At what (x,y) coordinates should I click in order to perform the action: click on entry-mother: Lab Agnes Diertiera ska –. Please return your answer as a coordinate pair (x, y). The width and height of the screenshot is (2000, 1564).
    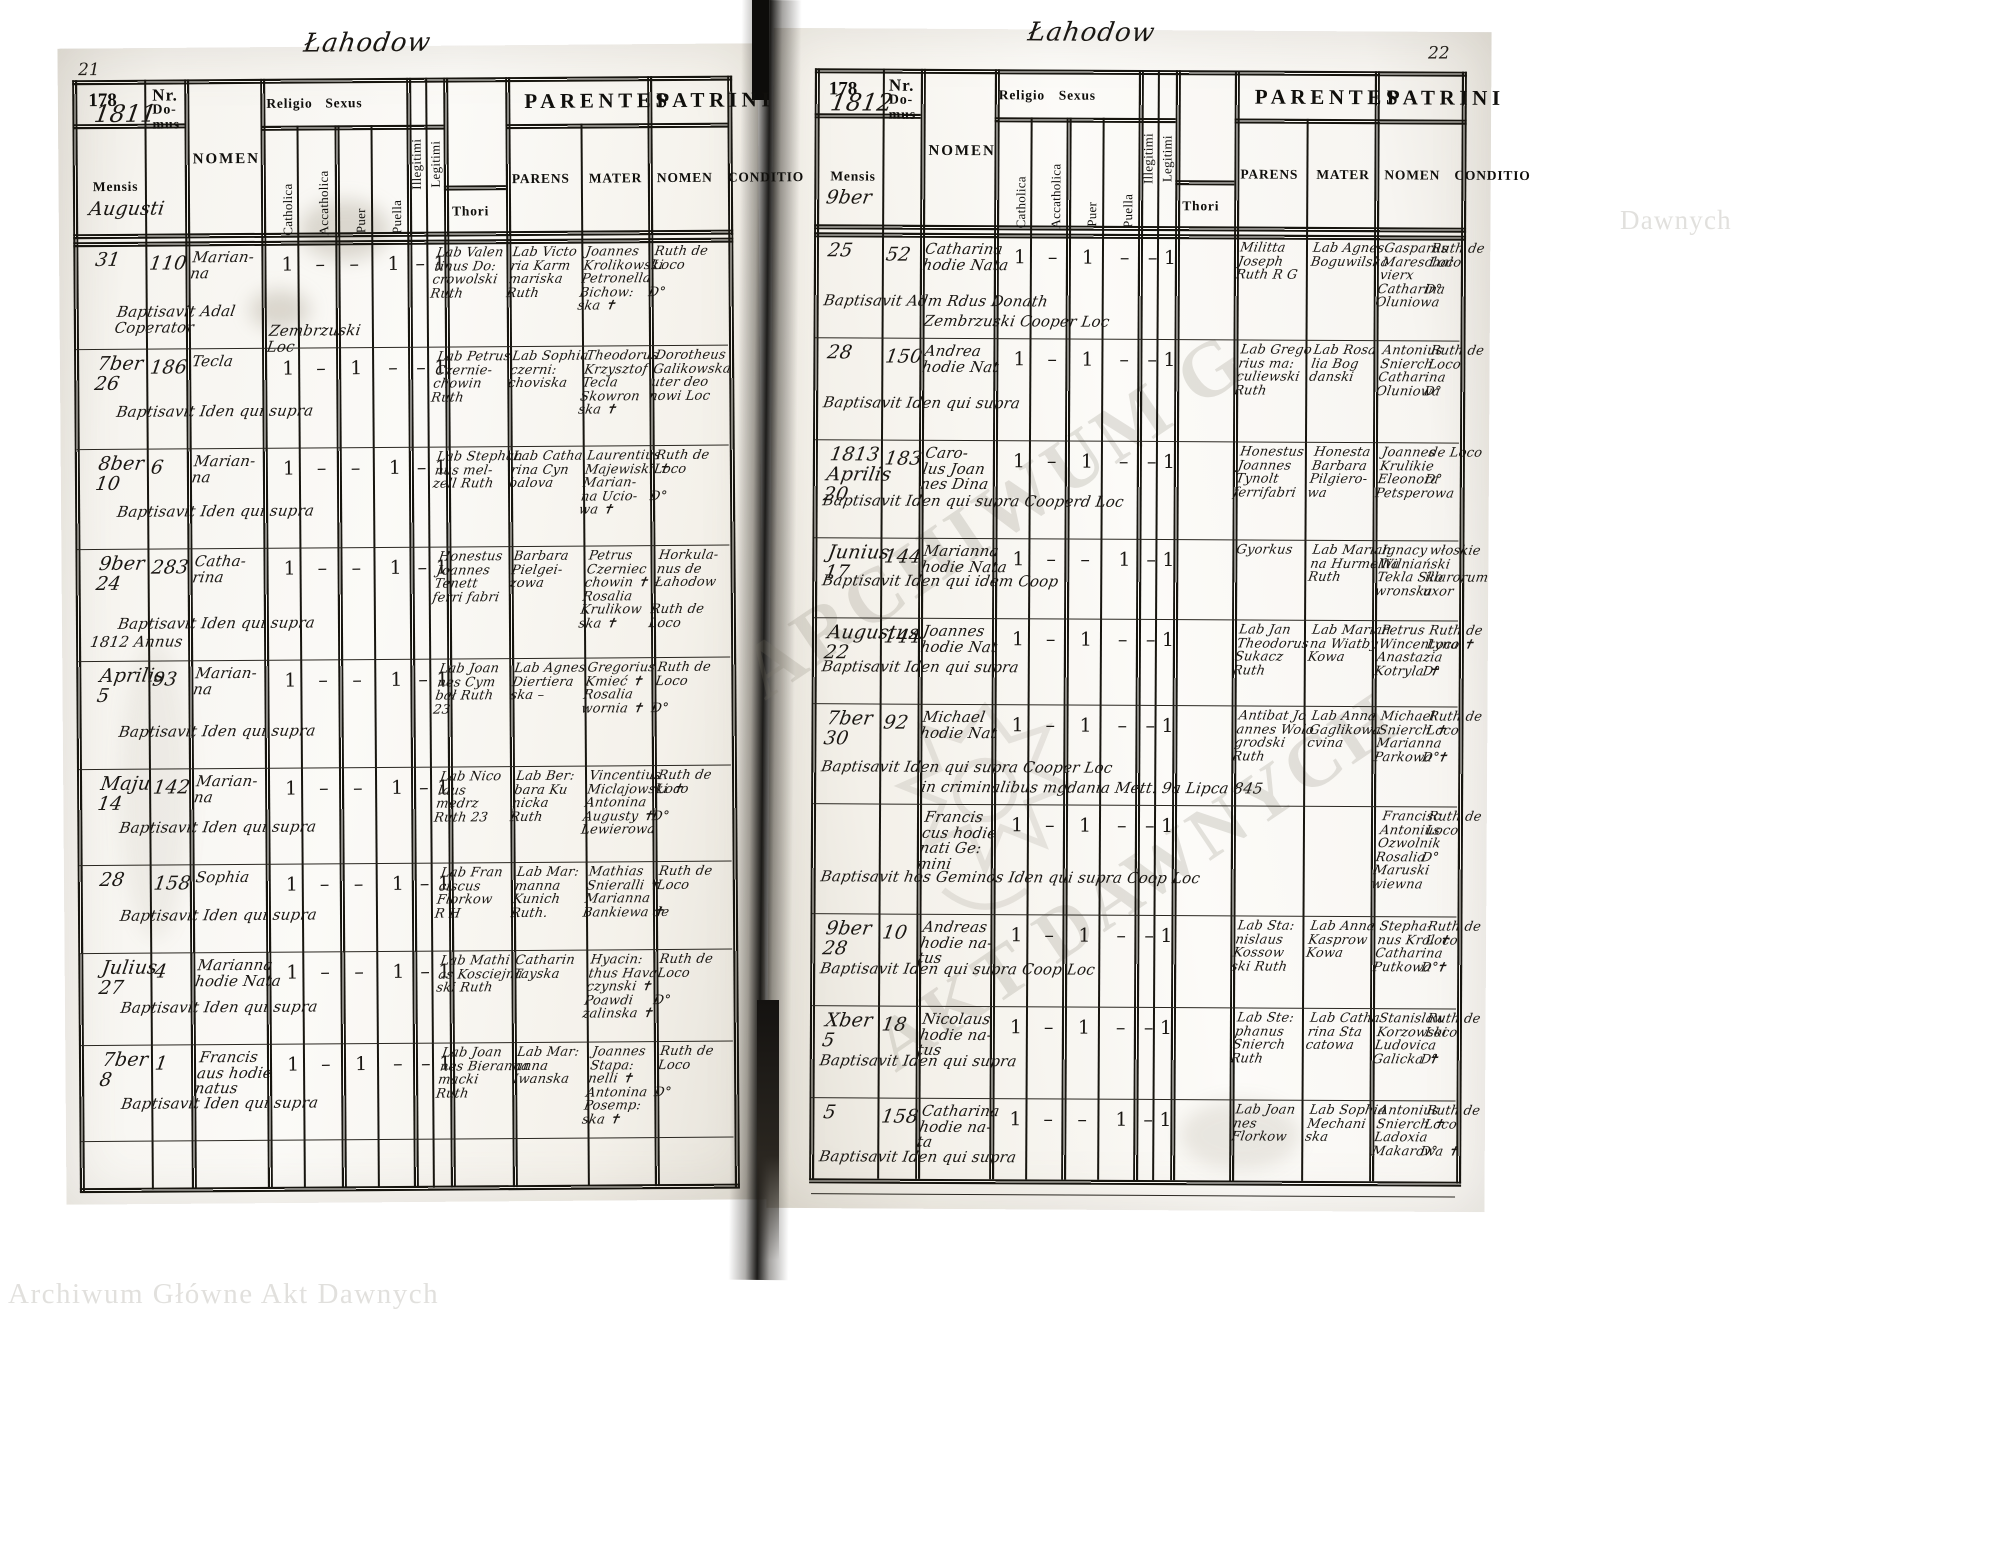
    Looking at the image, I should click on (548, 682).